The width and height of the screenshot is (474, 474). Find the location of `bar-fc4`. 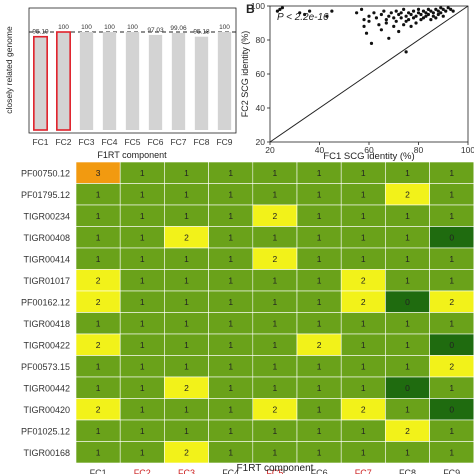

bar-fc4 is located at coordinates (109, 81).